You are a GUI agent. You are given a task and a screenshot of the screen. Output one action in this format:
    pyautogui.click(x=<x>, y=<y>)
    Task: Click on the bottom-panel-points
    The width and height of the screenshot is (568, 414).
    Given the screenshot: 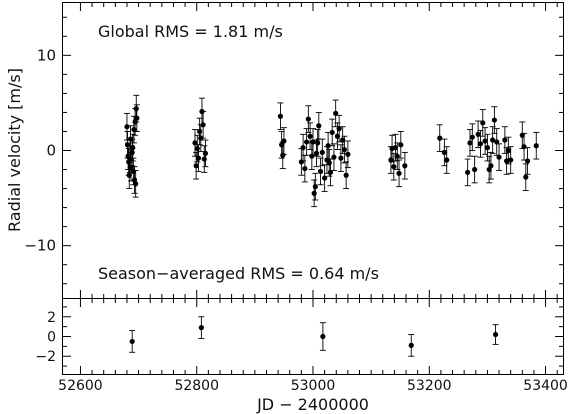 What is the action you would take?
    pyautogui.click(x=314, y=336)
    